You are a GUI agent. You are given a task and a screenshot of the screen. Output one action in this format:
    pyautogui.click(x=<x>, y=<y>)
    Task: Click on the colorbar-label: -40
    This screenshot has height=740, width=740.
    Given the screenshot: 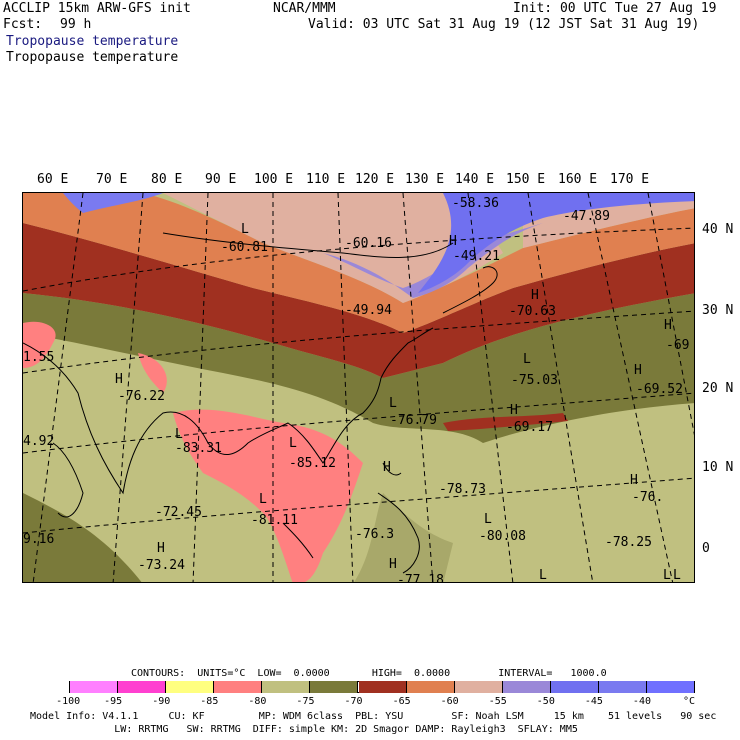 What is the action you would take?
    pyautogui.click(x=641, y=701)
    